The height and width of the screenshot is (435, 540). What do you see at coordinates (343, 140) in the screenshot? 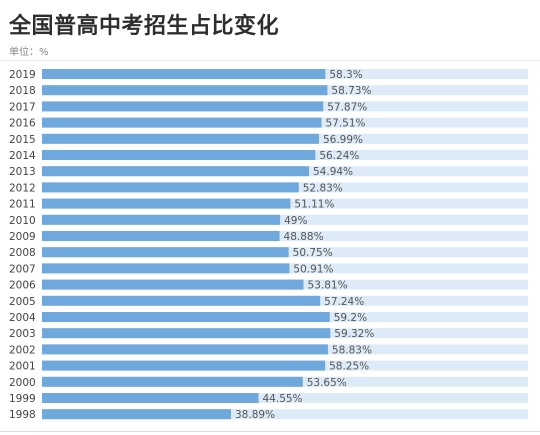
I see `value-label: 56.99%` at bounding box center [343, 140].